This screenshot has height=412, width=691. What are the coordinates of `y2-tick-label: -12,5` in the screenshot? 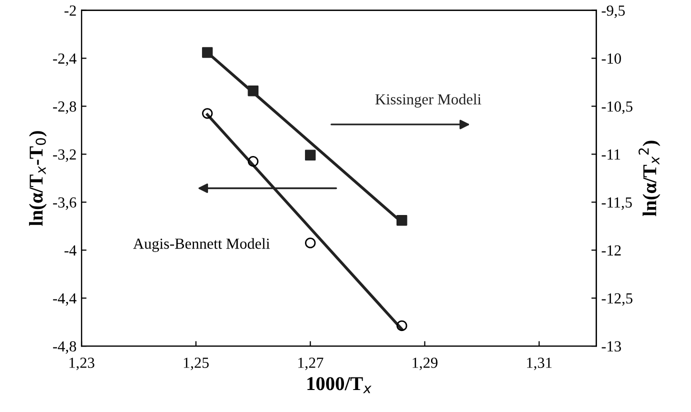 It's located at (617, 299).